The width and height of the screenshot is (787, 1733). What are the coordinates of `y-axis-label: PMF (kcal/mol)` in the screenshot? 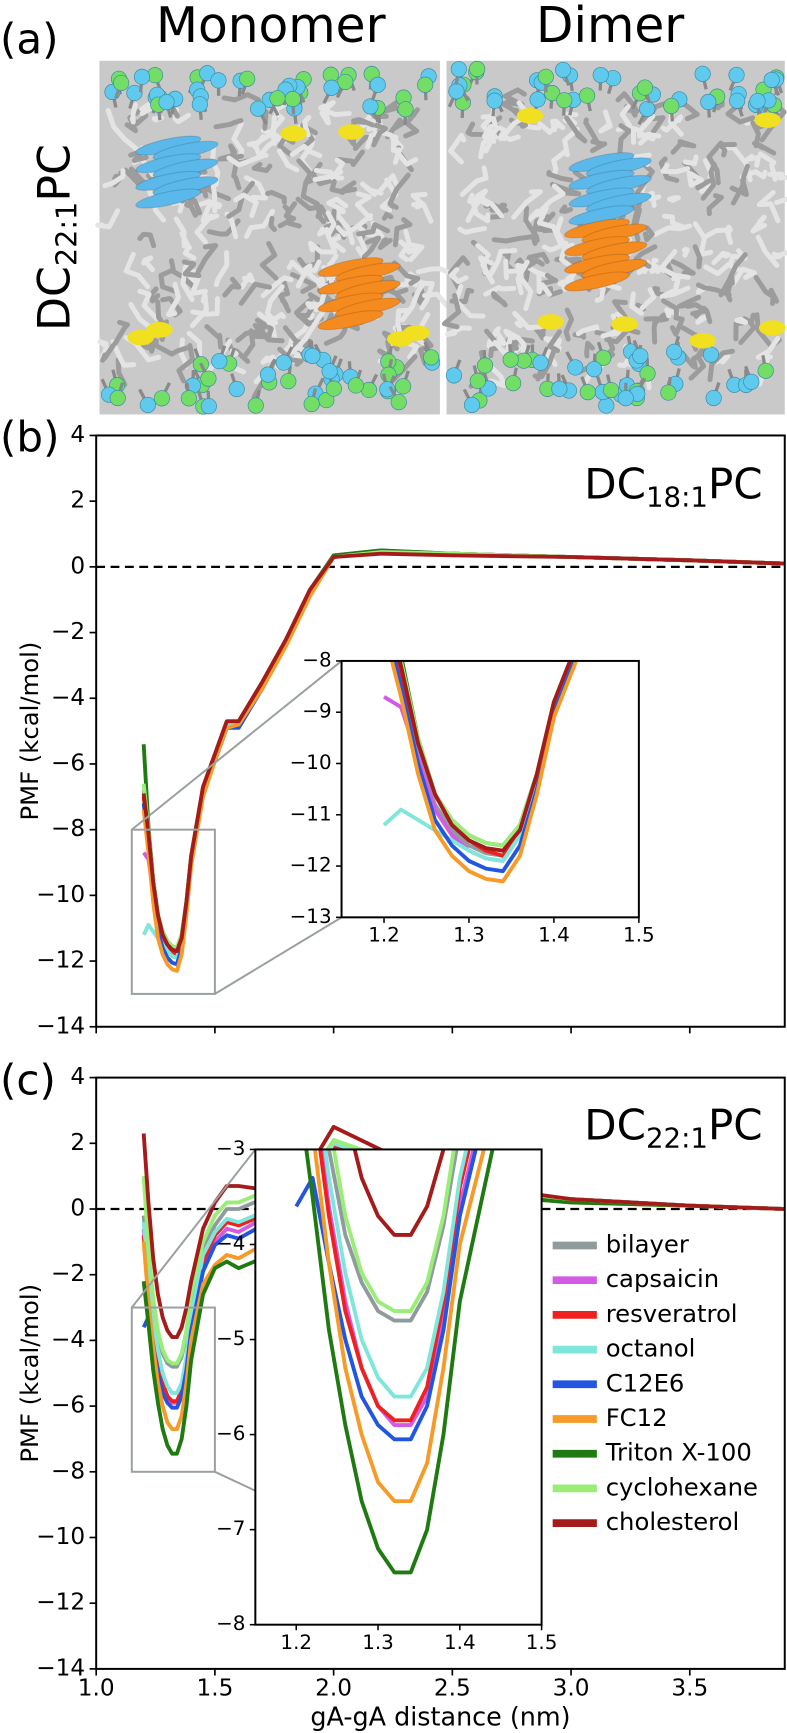 It's located at (29, 1373).